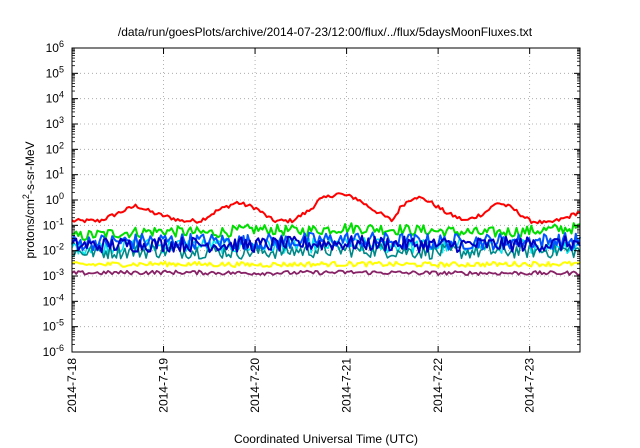 The width and height of the screenshot is (640, 448). What do you see at coordinates (60, 247) in the screenshot?
I see `y-tick-exponent: -2` at bounding box center [60, 247].